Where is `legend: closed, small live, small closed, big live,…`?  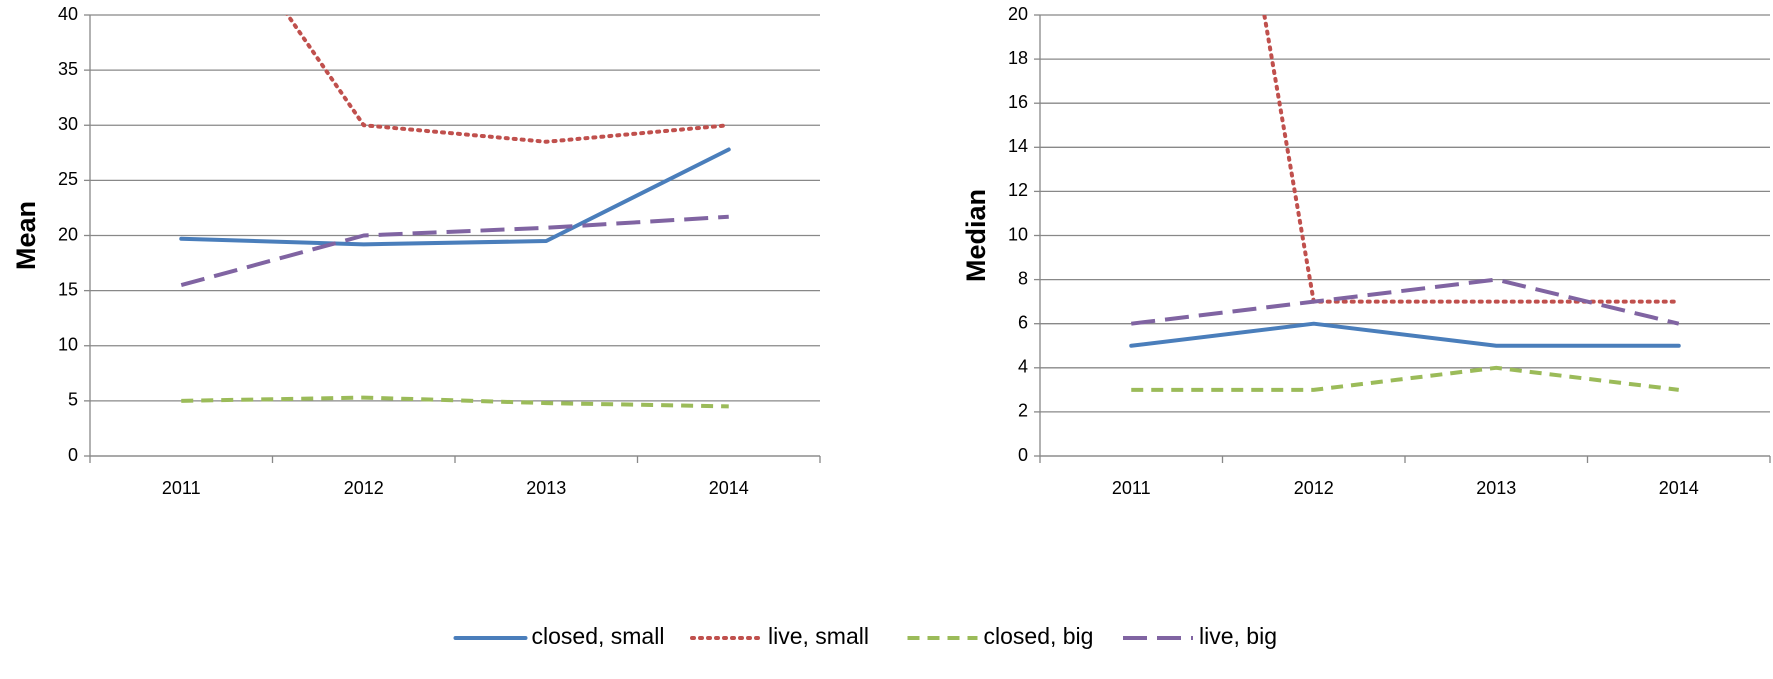
legend: closed, small live, small closed, big live,… is located at coordinates (865, 636).